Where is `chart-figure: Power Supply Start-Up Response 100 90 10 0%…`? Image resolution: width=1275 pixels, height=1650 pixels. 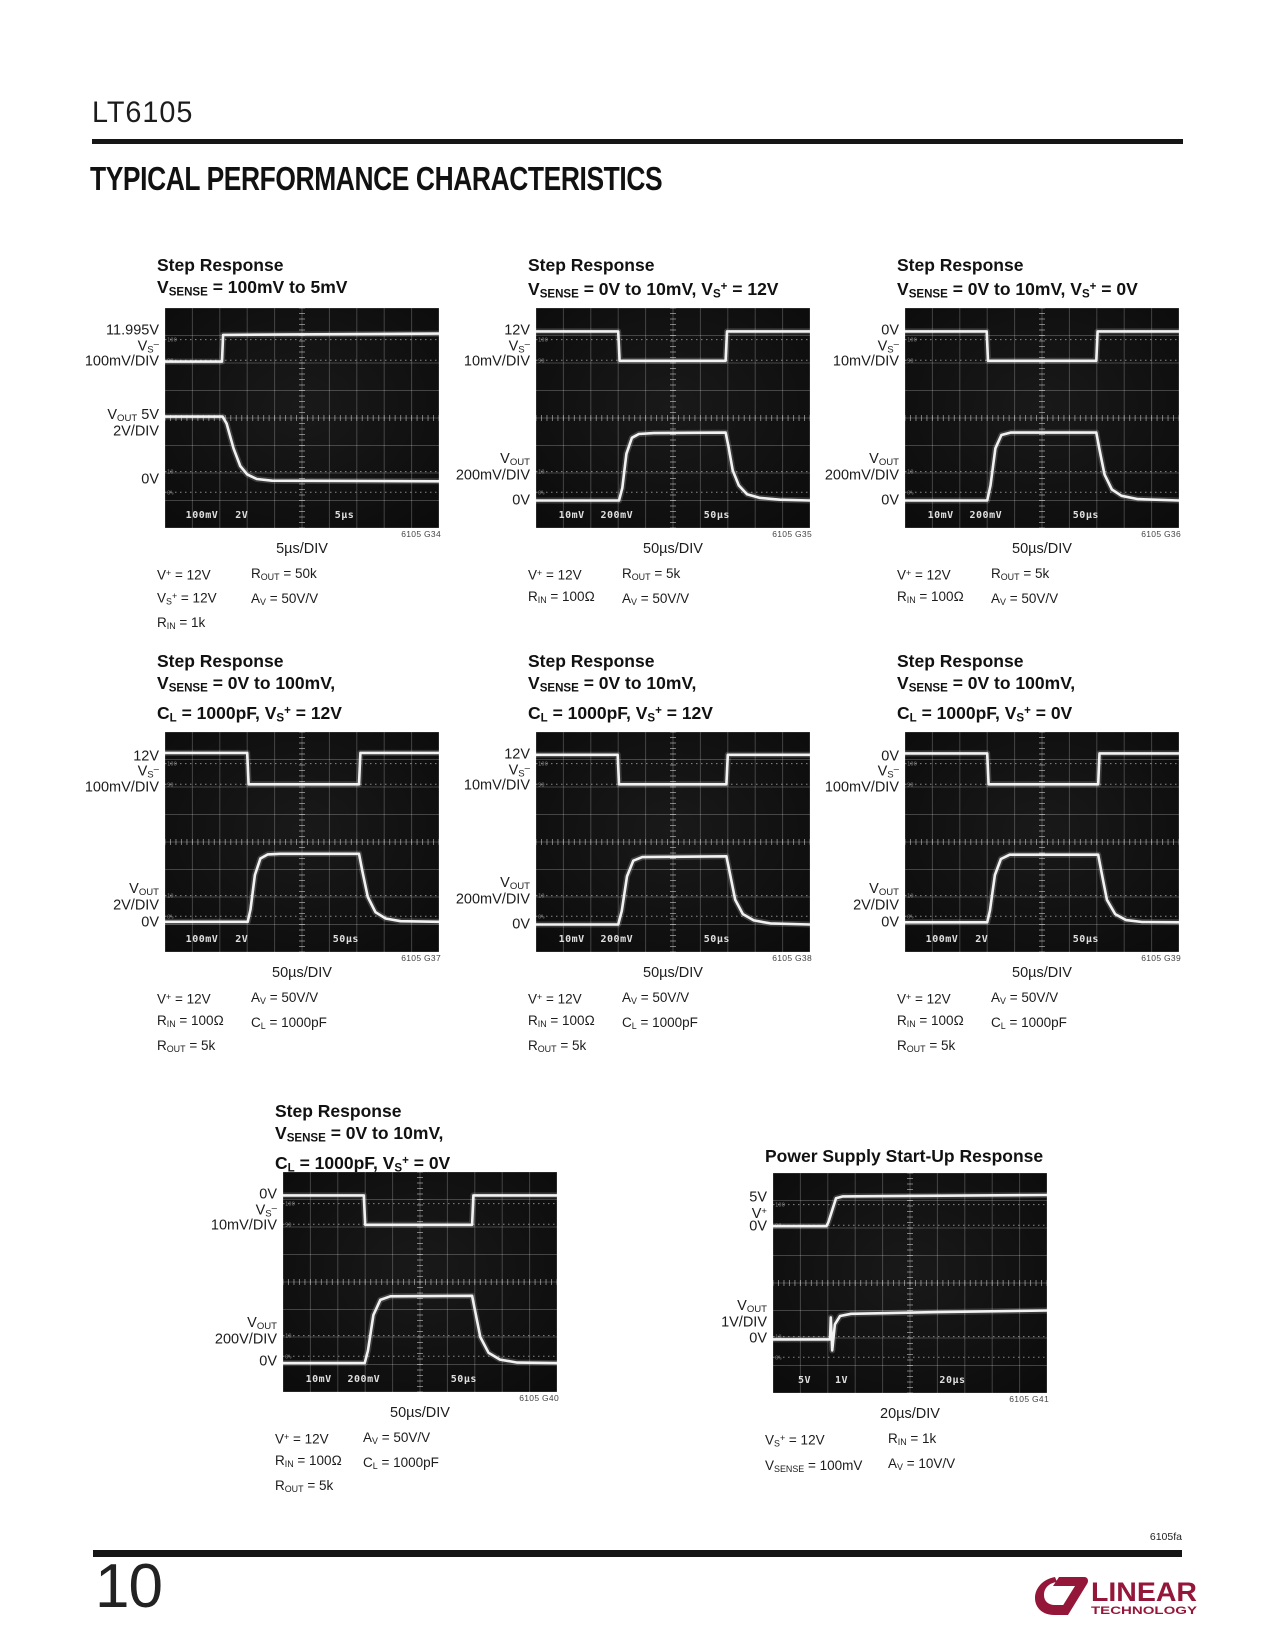 chart-figure: Power Supply Start-Up Response 100 90 10 0%… is located at coordinates (858, 1360).